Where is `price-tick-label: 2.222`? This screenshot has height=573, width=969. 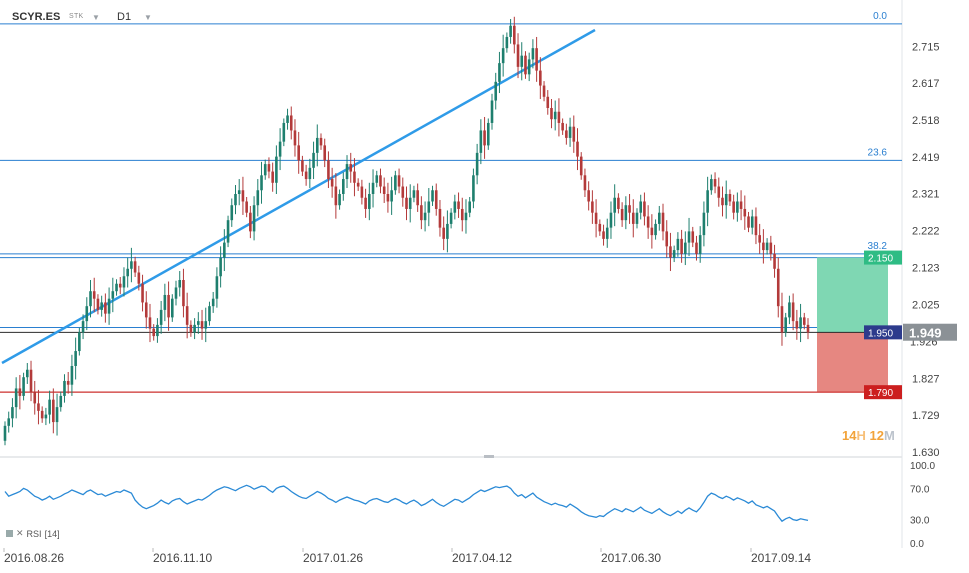
price-tick-label: 2.222 is located at coordinates (926, 232).